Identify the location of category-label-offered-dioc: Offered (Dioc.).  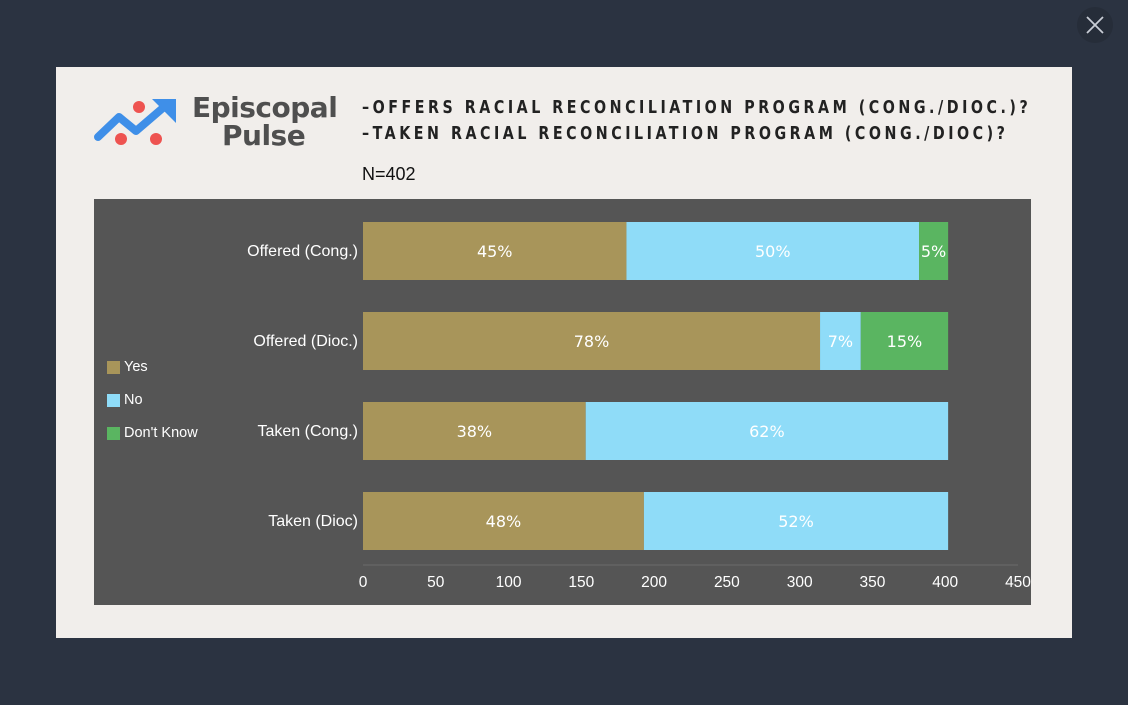
(305, 341).